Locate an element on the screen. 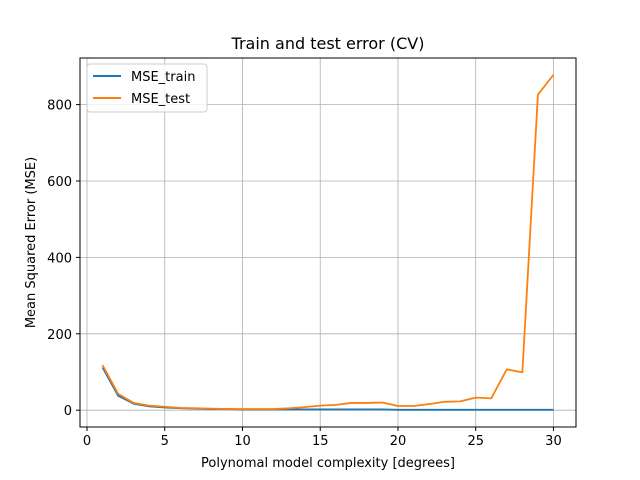 This screenshot has width=640, height=480. x-tick-label: 5 is located at coordinates (165, 441).